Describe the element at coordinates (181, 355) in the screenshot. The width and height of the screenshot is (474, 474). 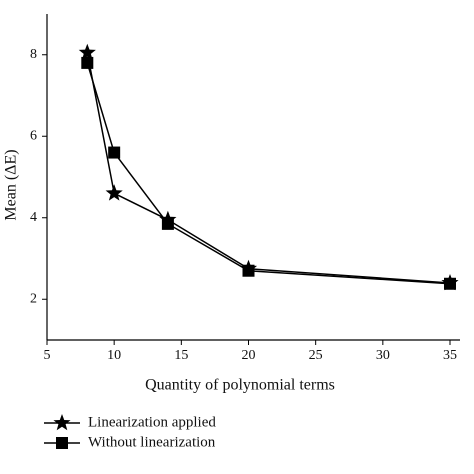
I see `x-tick-label: 15` at that location.